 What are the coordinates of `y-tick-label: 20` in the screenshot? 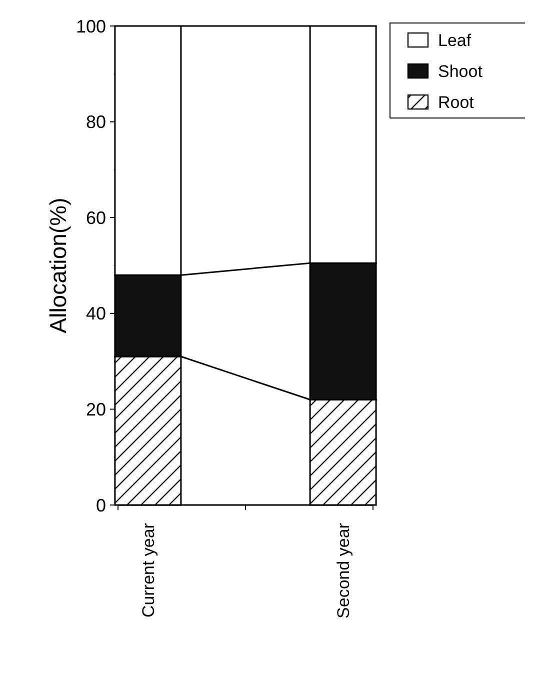 It's located at (96, 410).